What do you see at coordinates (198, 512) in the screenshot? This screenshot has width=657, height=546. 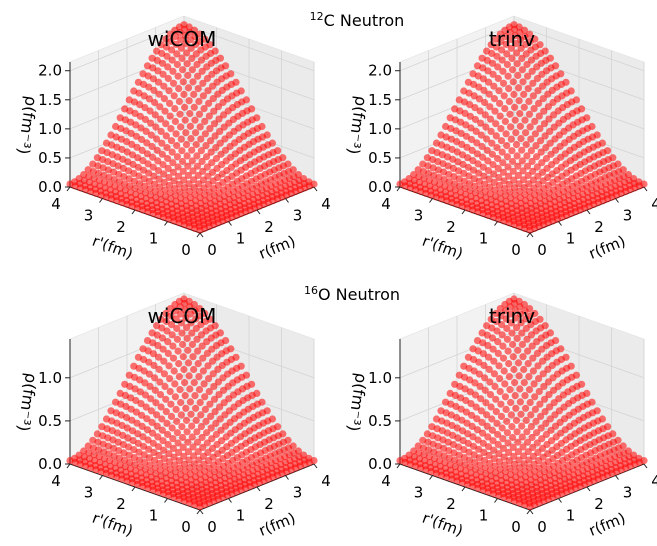 I see `x-tick-mark` at bounding box center [198, 512].